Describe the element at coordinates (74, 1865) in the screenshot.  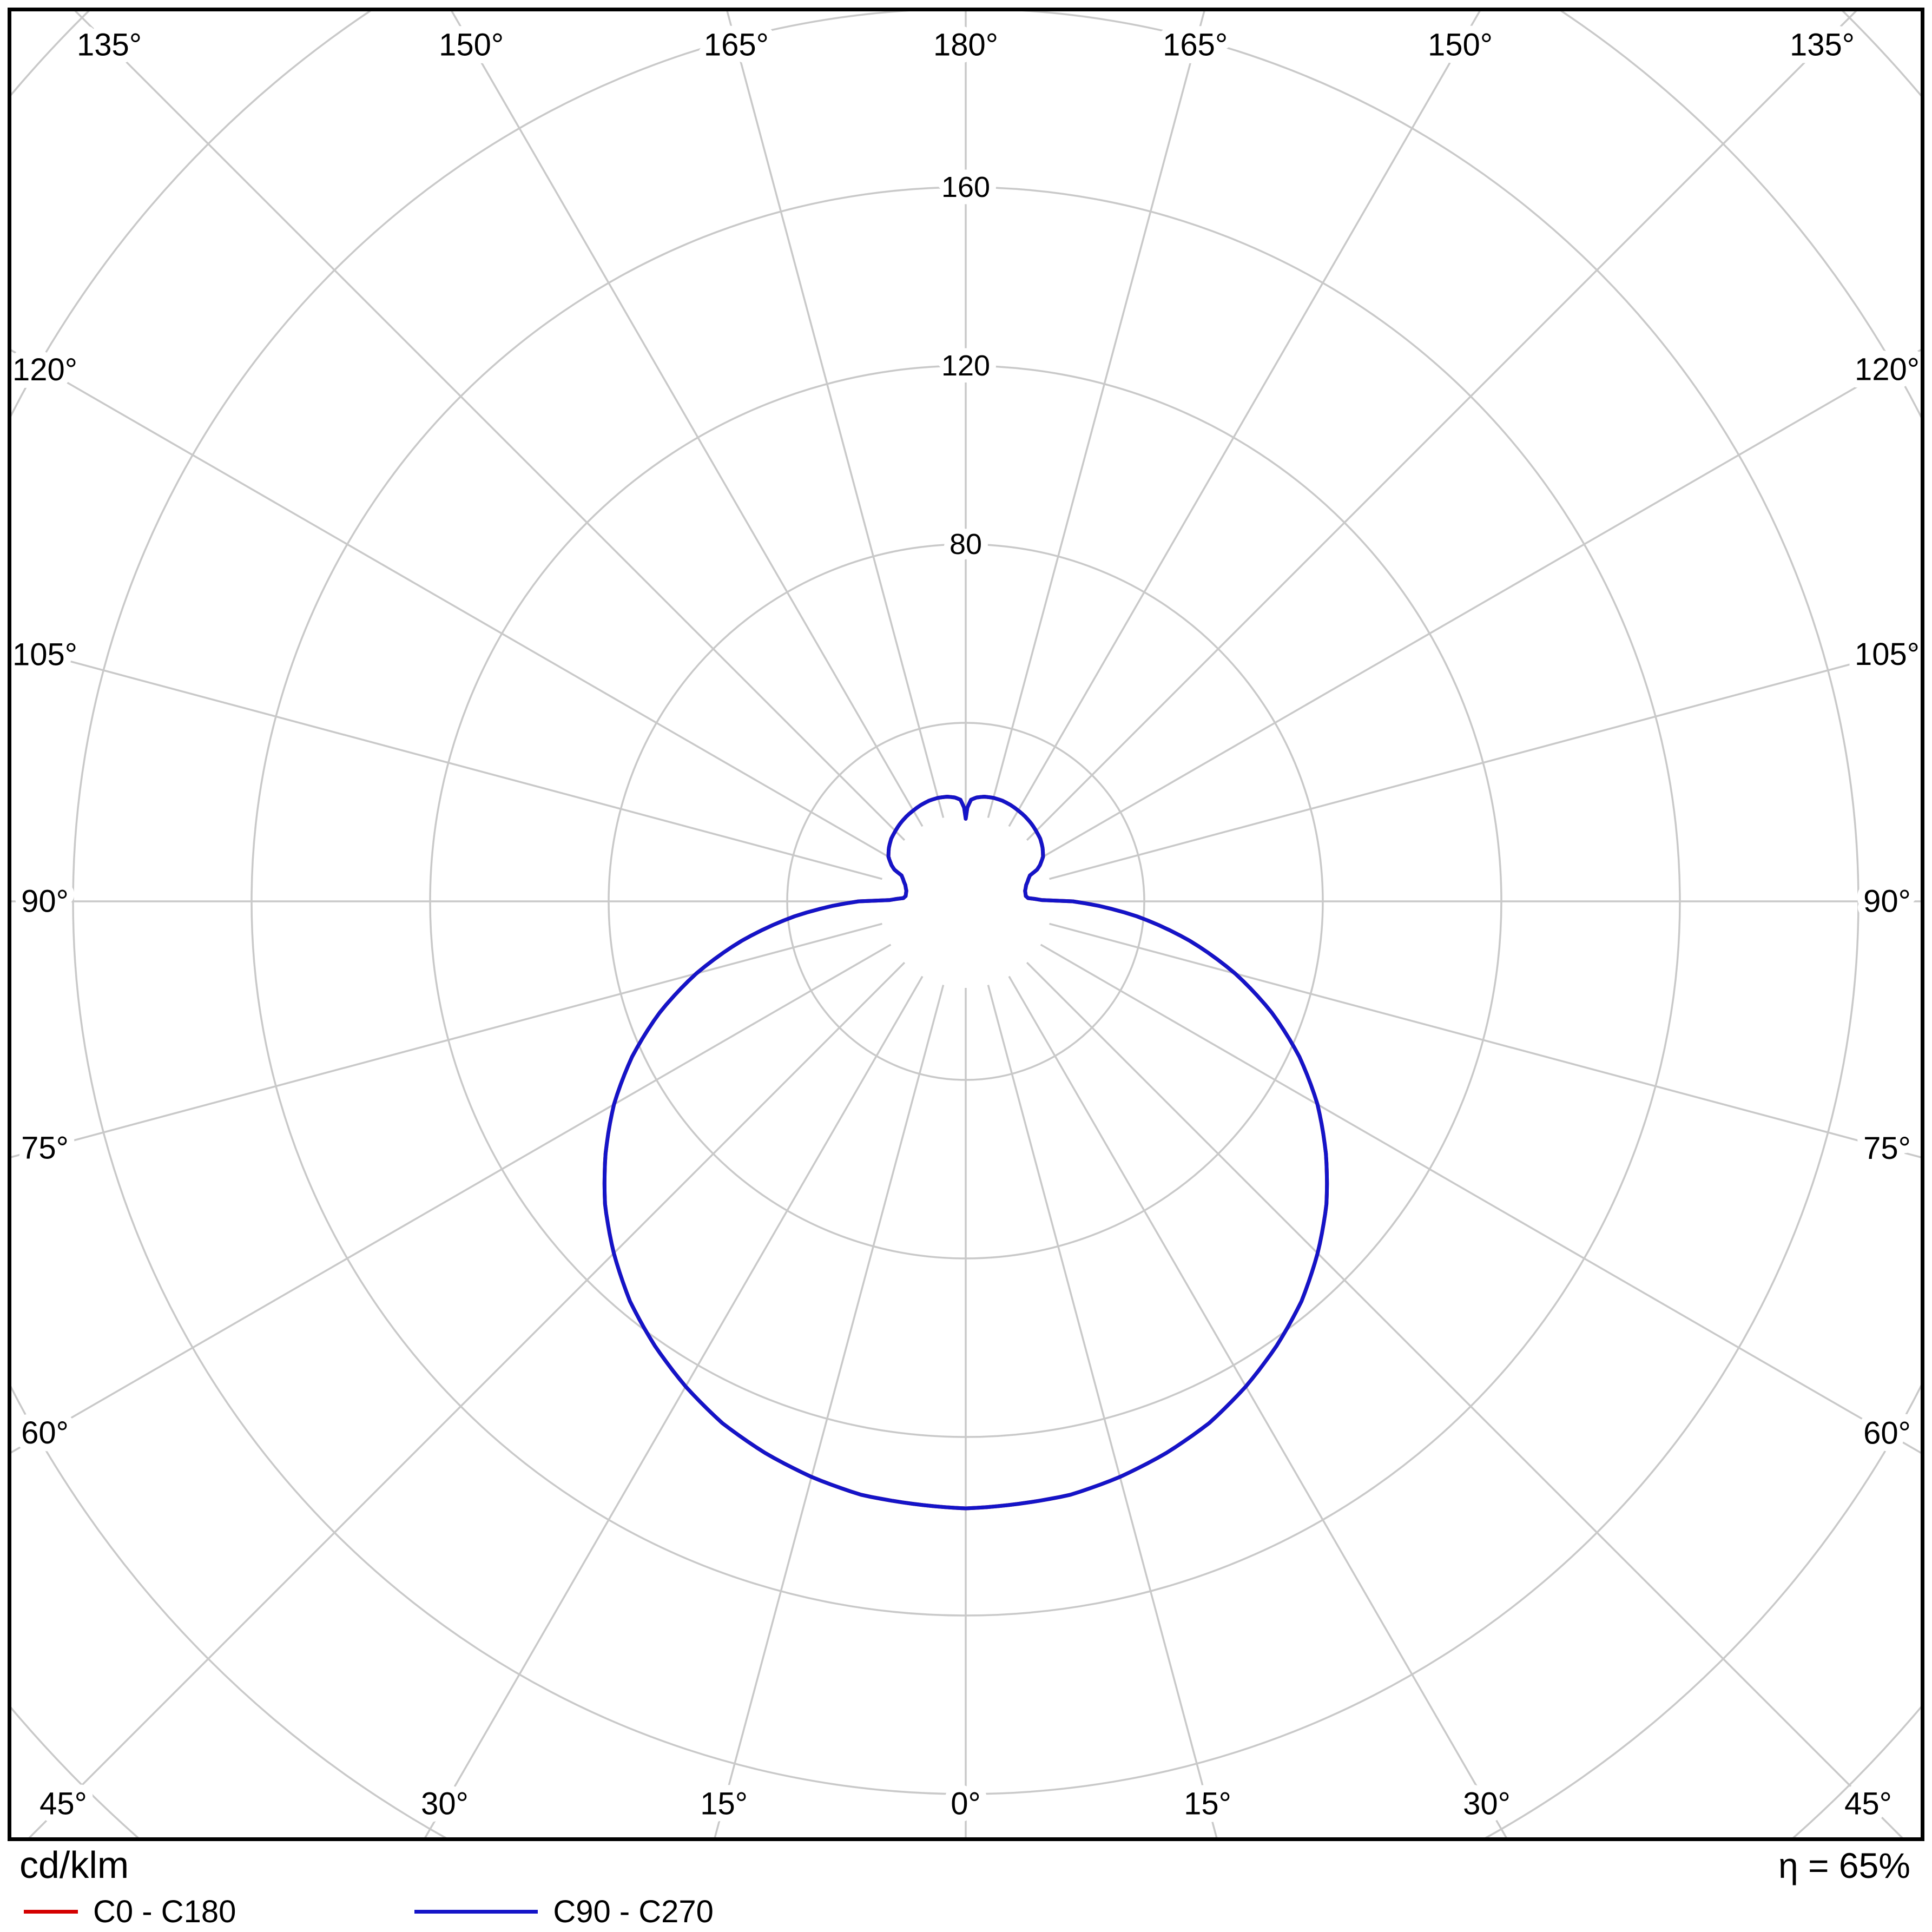
I see `units-label: cd/klm` at that location.